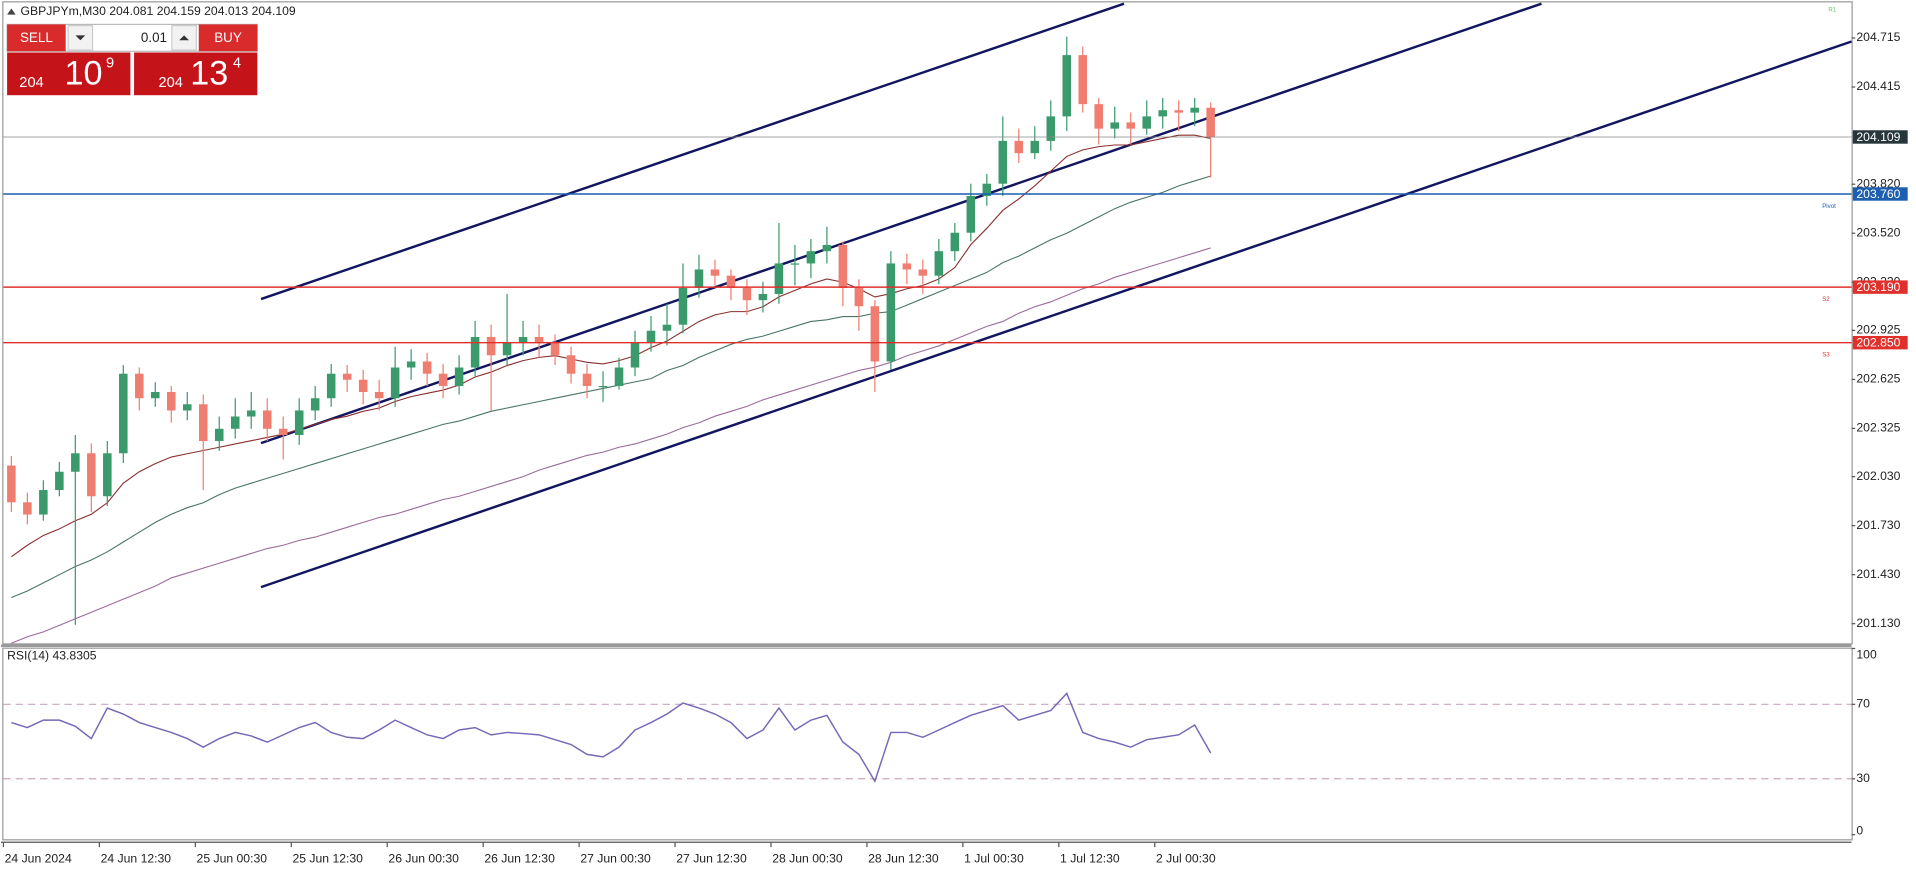 Image resolution: width=1916 pixels, height=874 pixels. What do you see at coordinates (170, 83) in the screenshot?
I see `ask-big: 204` at bounding box center [170, 83].